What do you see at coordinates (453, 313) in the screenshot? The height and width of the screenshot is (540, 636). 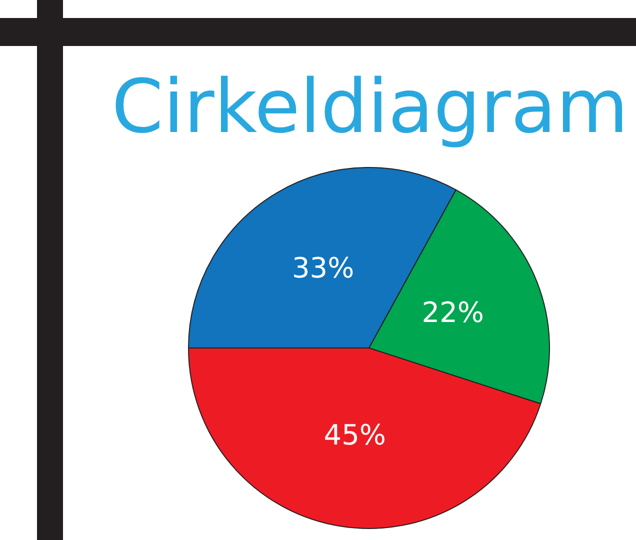 I see `data-label: 22%` at bounding box center [453, 313].